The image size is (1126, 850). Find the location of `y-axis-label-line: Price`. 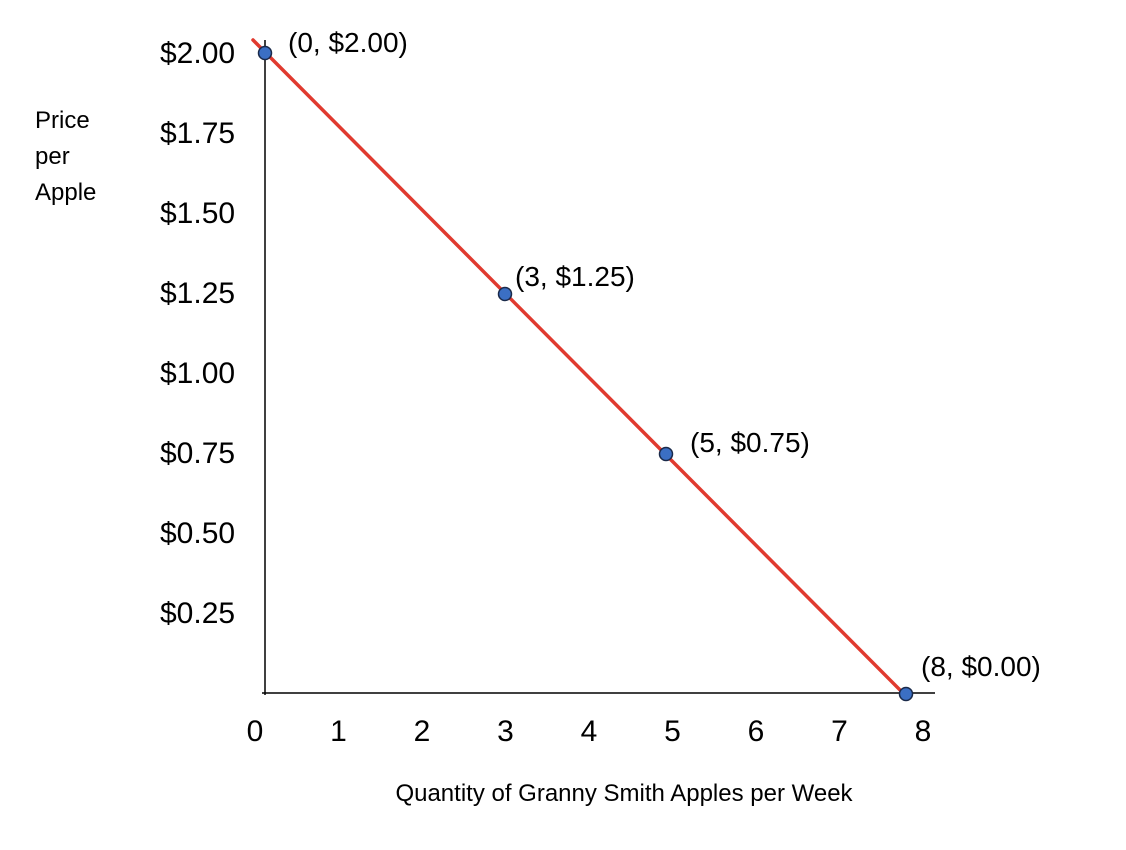

y-axis-label-line: Price is located at coordinates (62, 120).